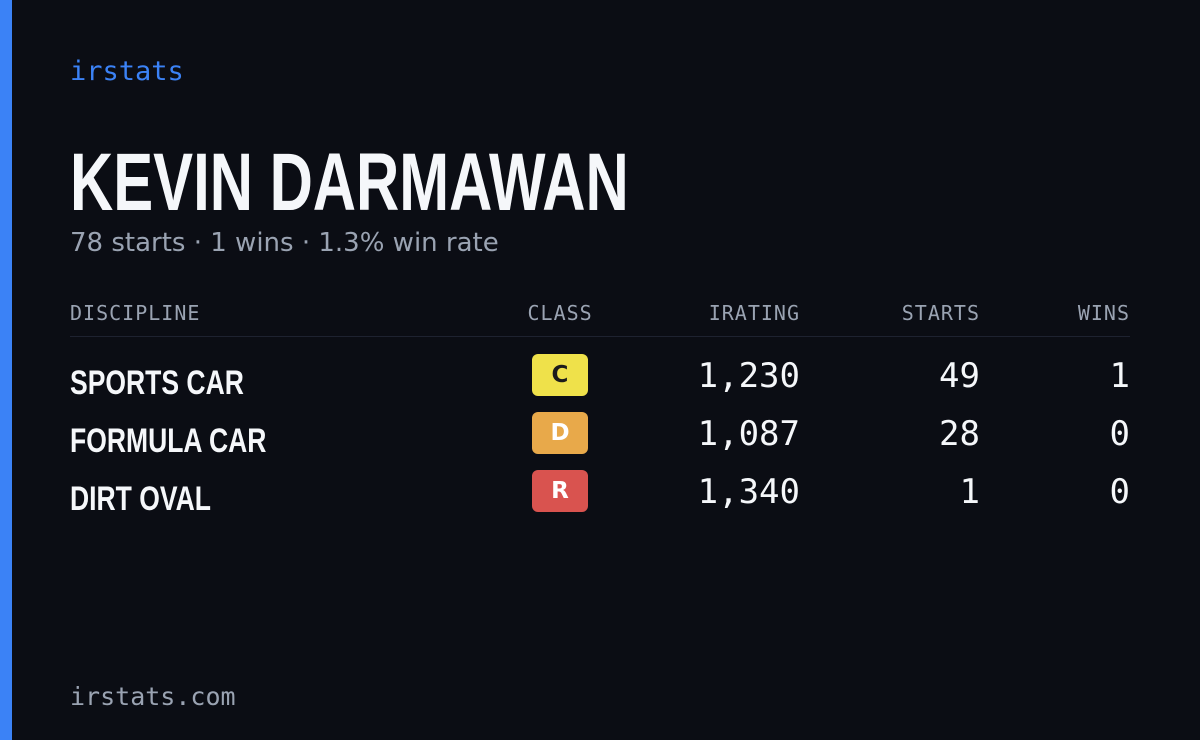  What do you see at coordinates (153, 696) in the screenshot?
I see `footer: irstats.com` at bounding box center [153, 696].